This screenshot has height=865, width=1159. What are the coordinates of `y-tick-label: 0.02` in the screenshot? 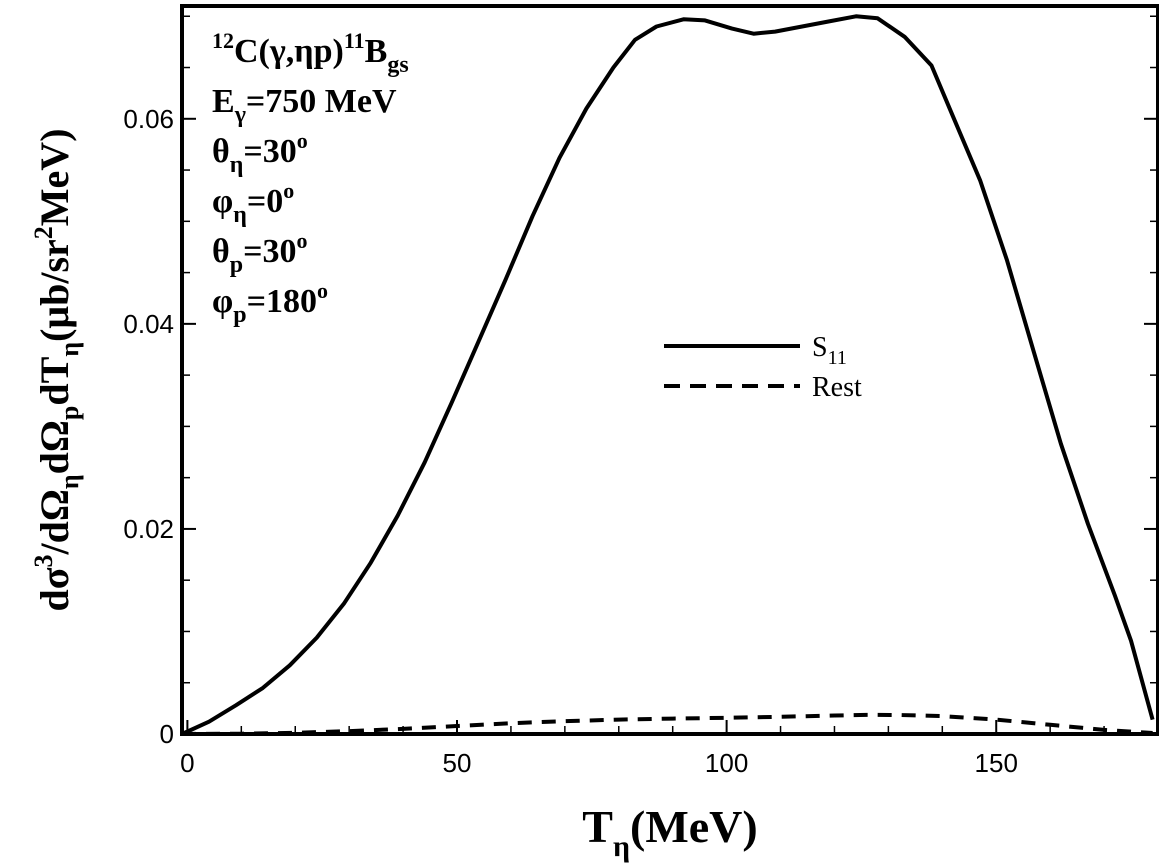 It's located at (148, 529).